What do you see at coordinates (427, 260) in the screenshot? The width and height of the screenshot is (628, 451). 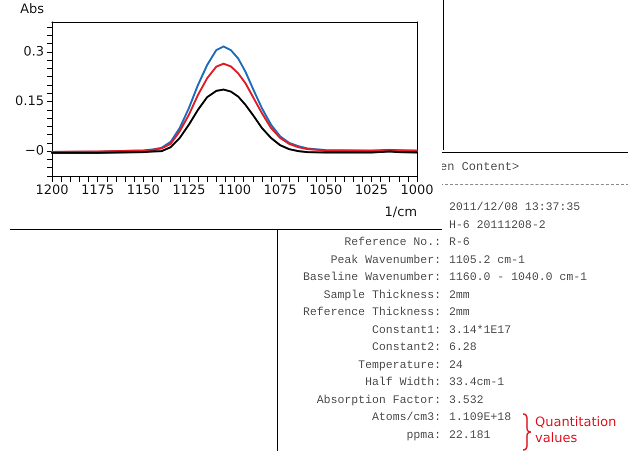 I see `text: Peak Wavenumber: 1105.2 cm-1` at bounding box center [427, 260].